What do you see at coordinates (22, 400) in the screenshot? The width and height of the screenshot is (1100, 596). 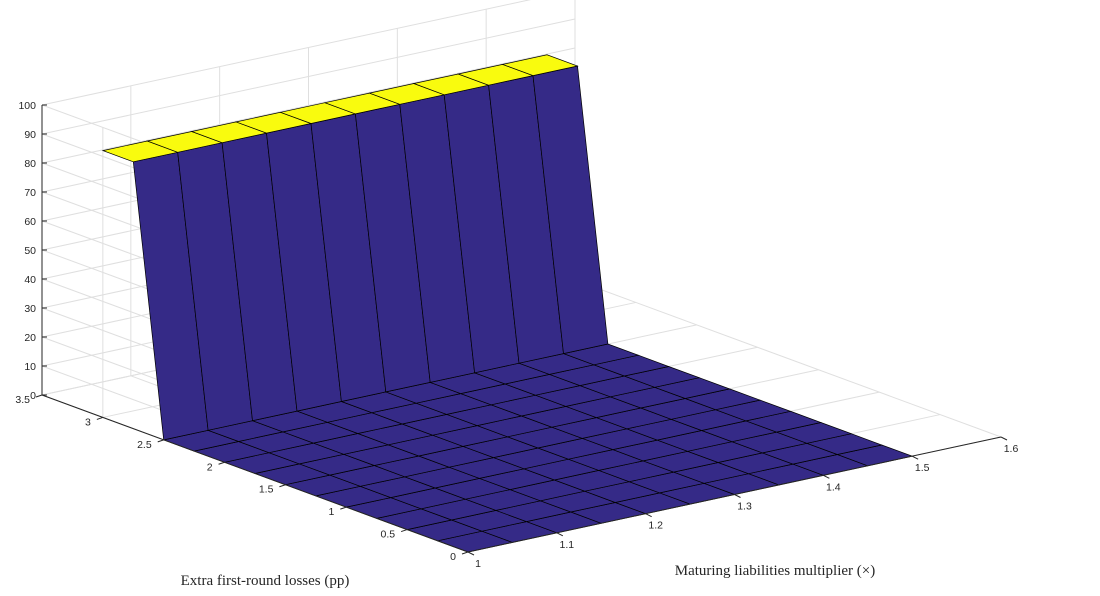 I see `y-tick-label: 3.5` at bounding box center [22, 400].